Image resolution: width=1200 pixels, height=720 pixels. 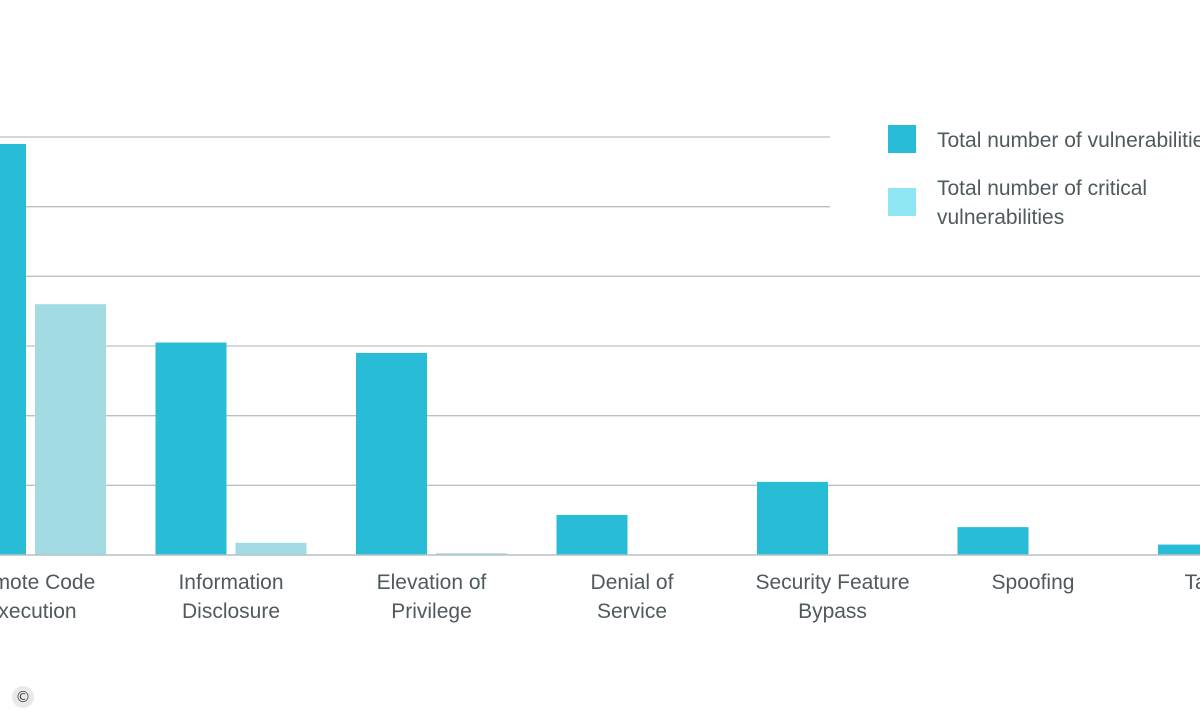 What do you see at coordinates (271, 548) in the screenshot?
I see `bar-s1-c1` at bounding box center [271, 548].